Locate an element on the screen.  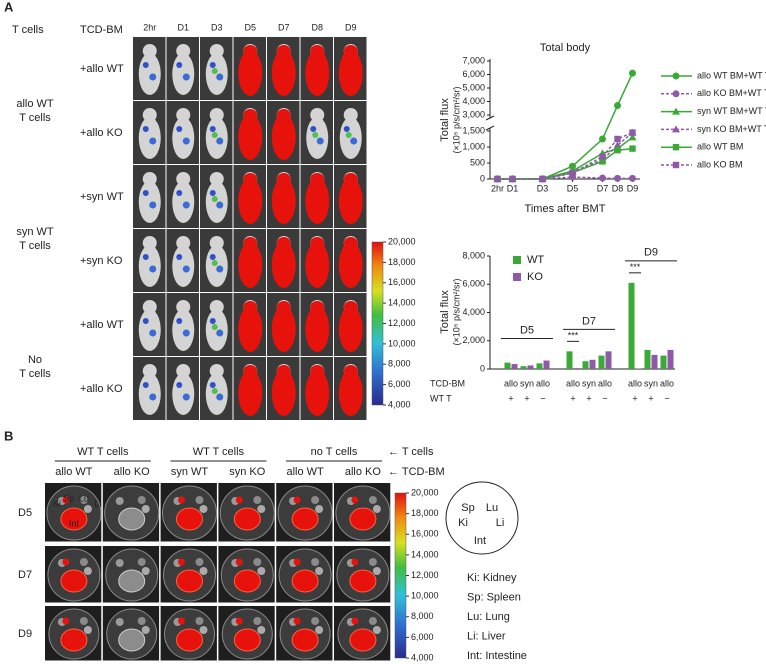
diagram-label: Int is located at coordinates (480, 541).